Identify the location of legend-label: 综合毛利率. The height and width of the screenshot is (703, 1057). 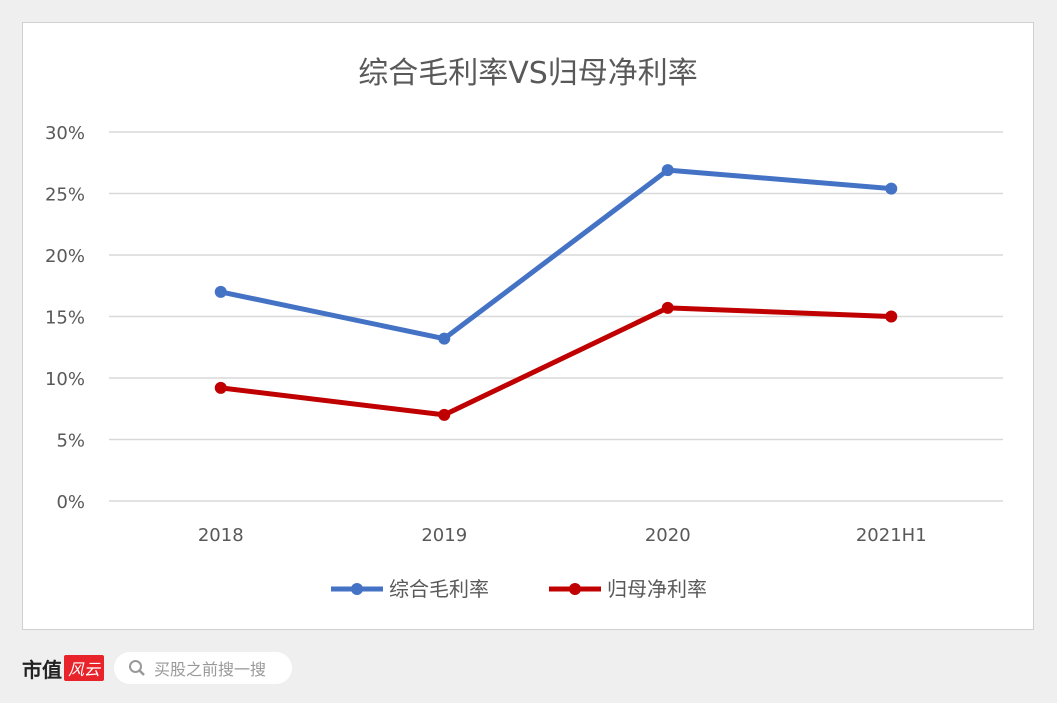
(439, 589).